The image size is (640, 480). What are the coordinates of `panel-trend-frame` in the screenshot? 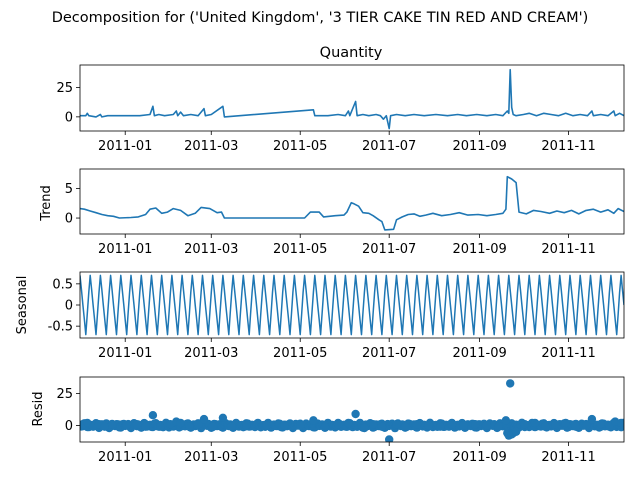 It's located at (352, 201).